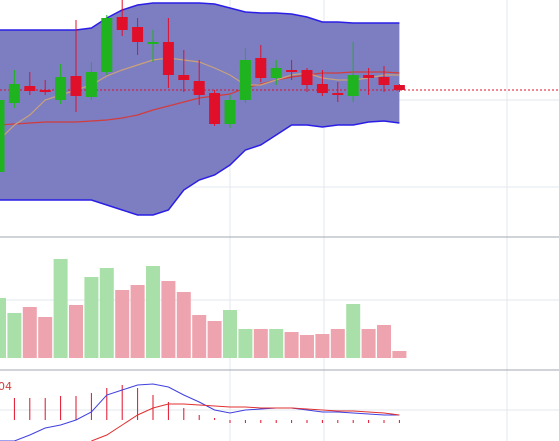  Describe the element at coordinates (245, 422) in the screenshot. I see `dea-line` at that location.